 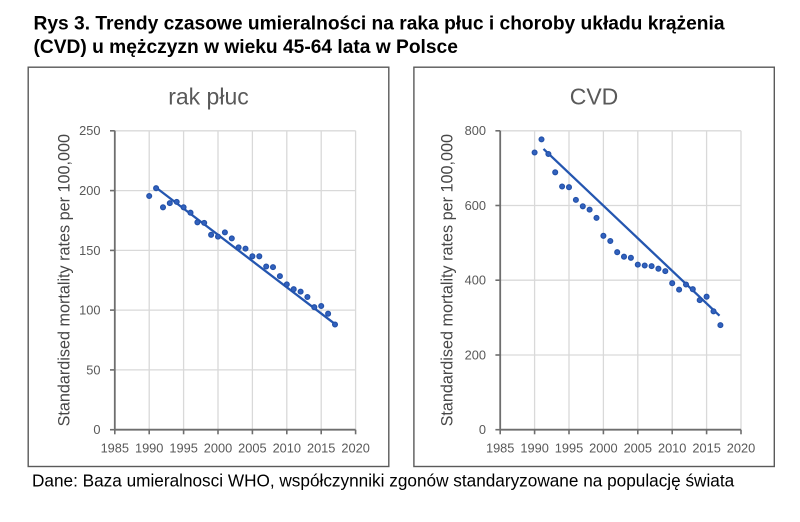 I want to click on svg-text: 150, so click(x=89, y=250).